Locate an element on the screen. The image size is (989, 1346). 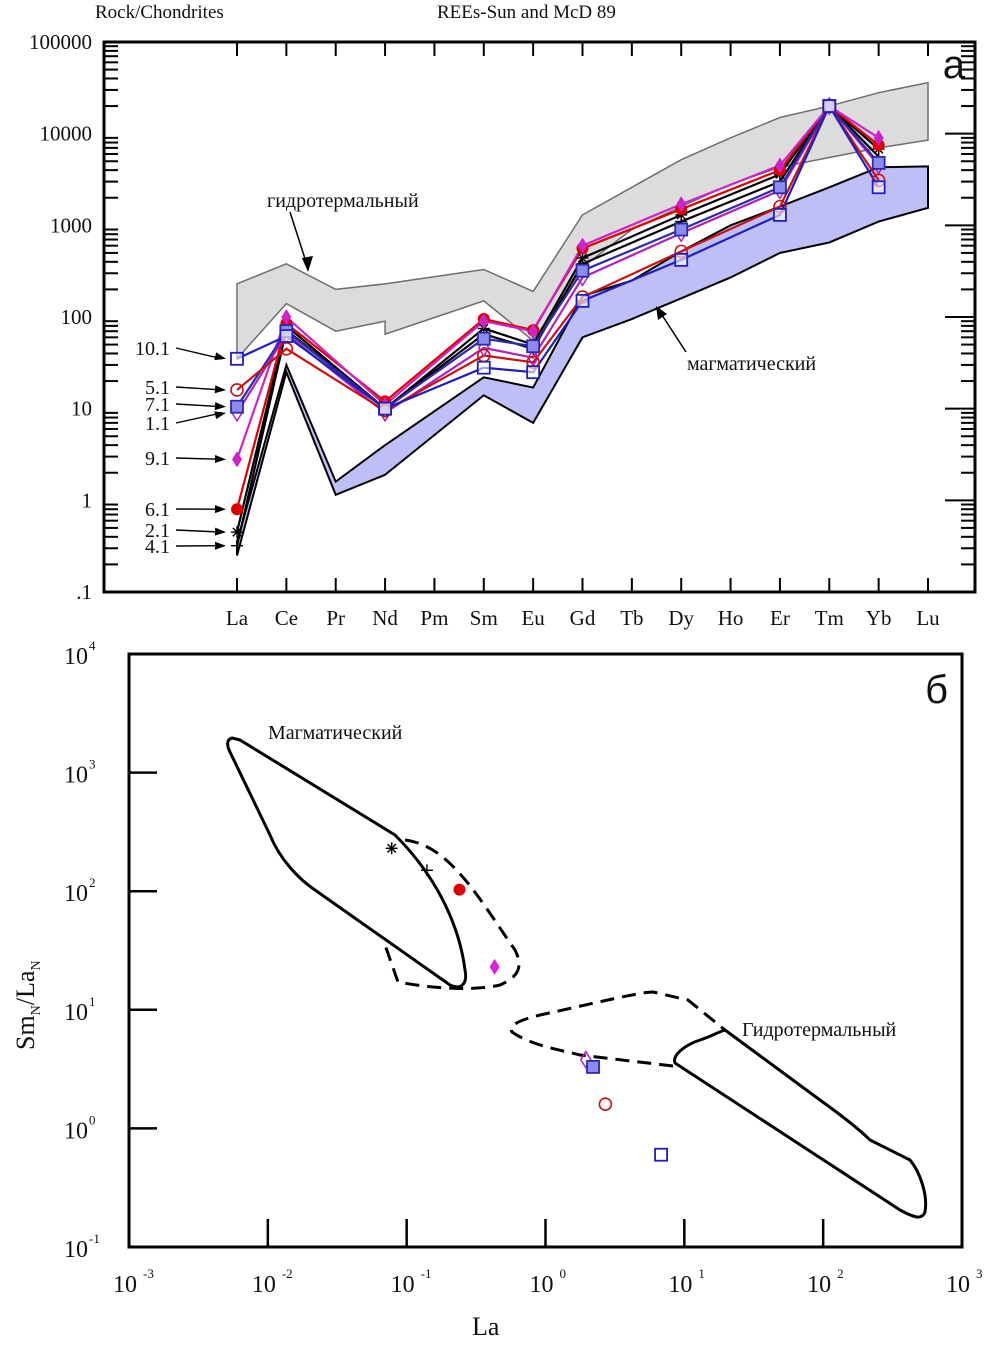
y-label-sm: Sm is located at coordinates (25, 1032).